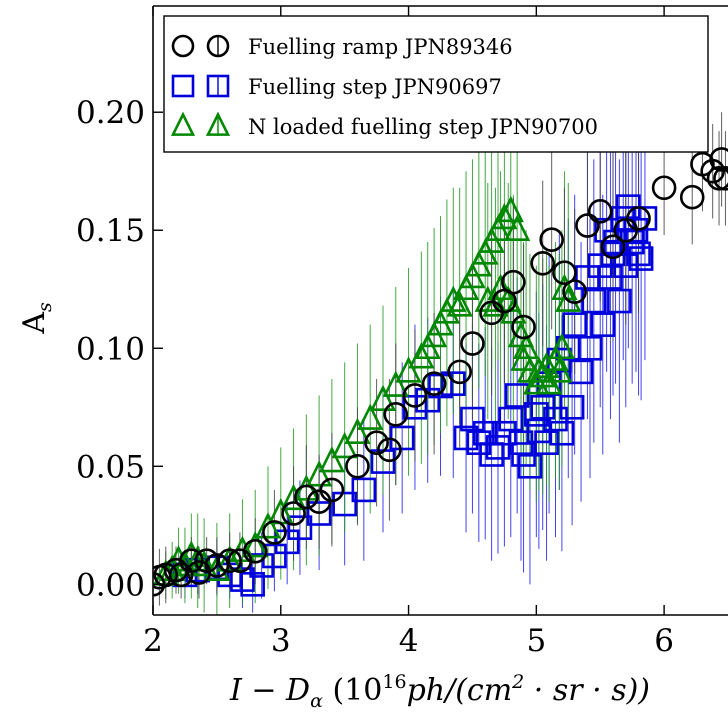 The image size is (728, 713). I want to click on y-tick-label: 0.05, so click(110, 467).